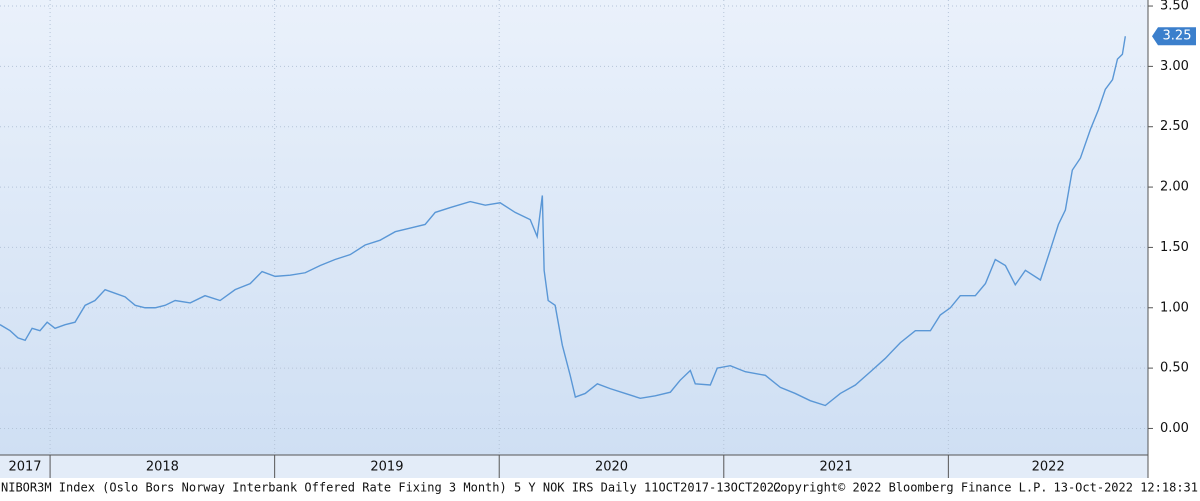  Describe the element at coordinates (1174, 428) in the screenshot. I see `y-tick-label: 0.00` at that location.